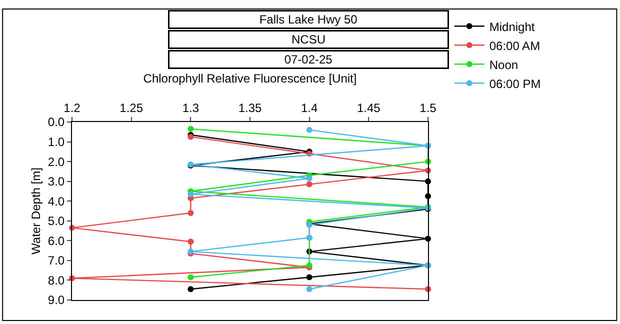 The height and width of the screenshot is (324, 620). What do you see at coordinates (308, 59) in the screenshot?
I see `text: 07-02-25` at bounding box center [308, 59].